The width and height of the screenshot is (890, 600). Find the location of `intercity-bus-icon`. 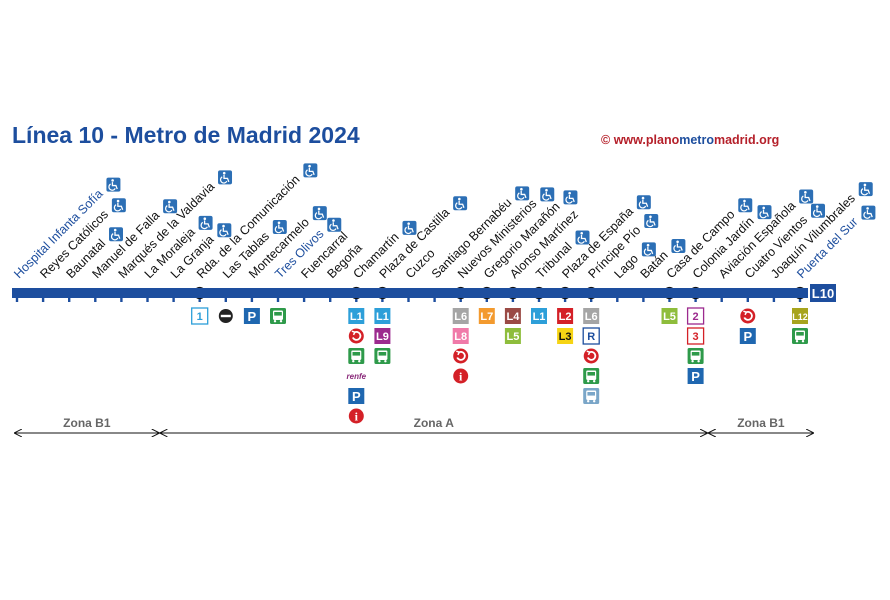

intercity-bus-icon is located at coordinates (591, 396).